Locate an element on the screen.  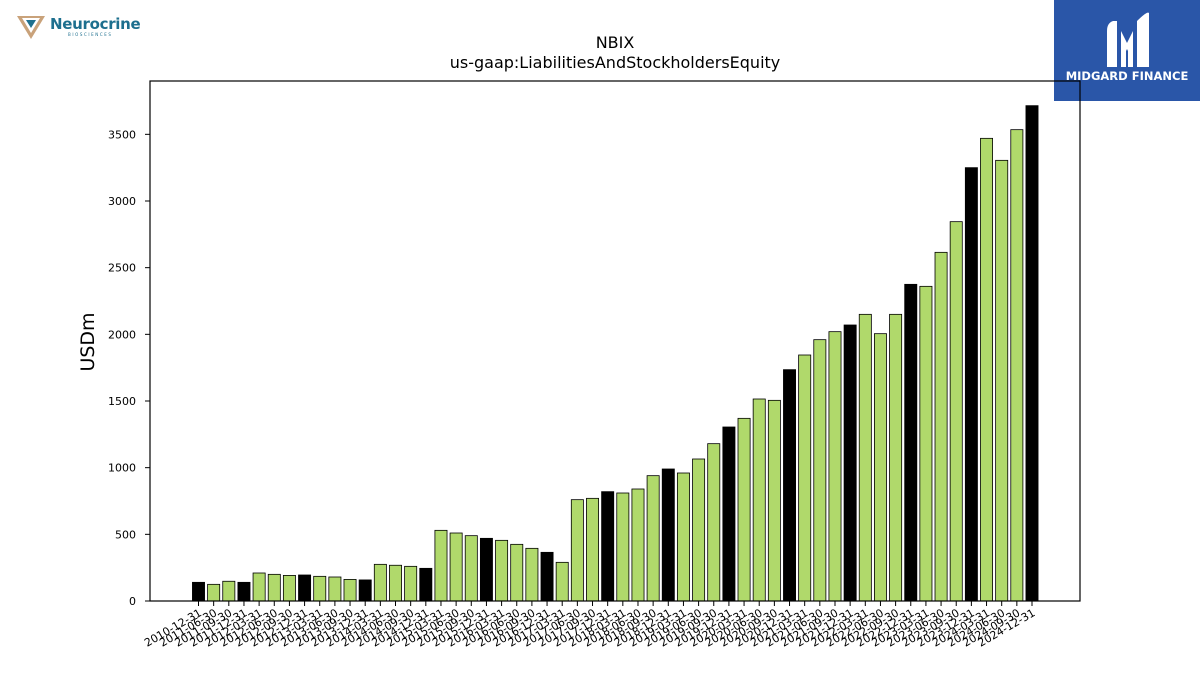
y-tick-label: 0 is located at coordinates (132, 601).